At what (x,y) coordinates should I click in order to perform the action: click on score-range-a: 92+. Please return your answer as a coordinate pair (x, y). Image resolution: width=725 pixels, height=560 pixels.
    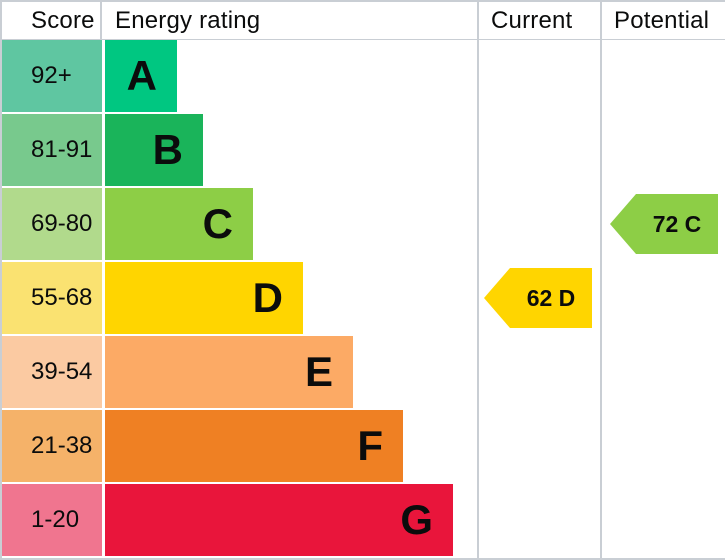
    Looking at the image, I should click on (52, 76).